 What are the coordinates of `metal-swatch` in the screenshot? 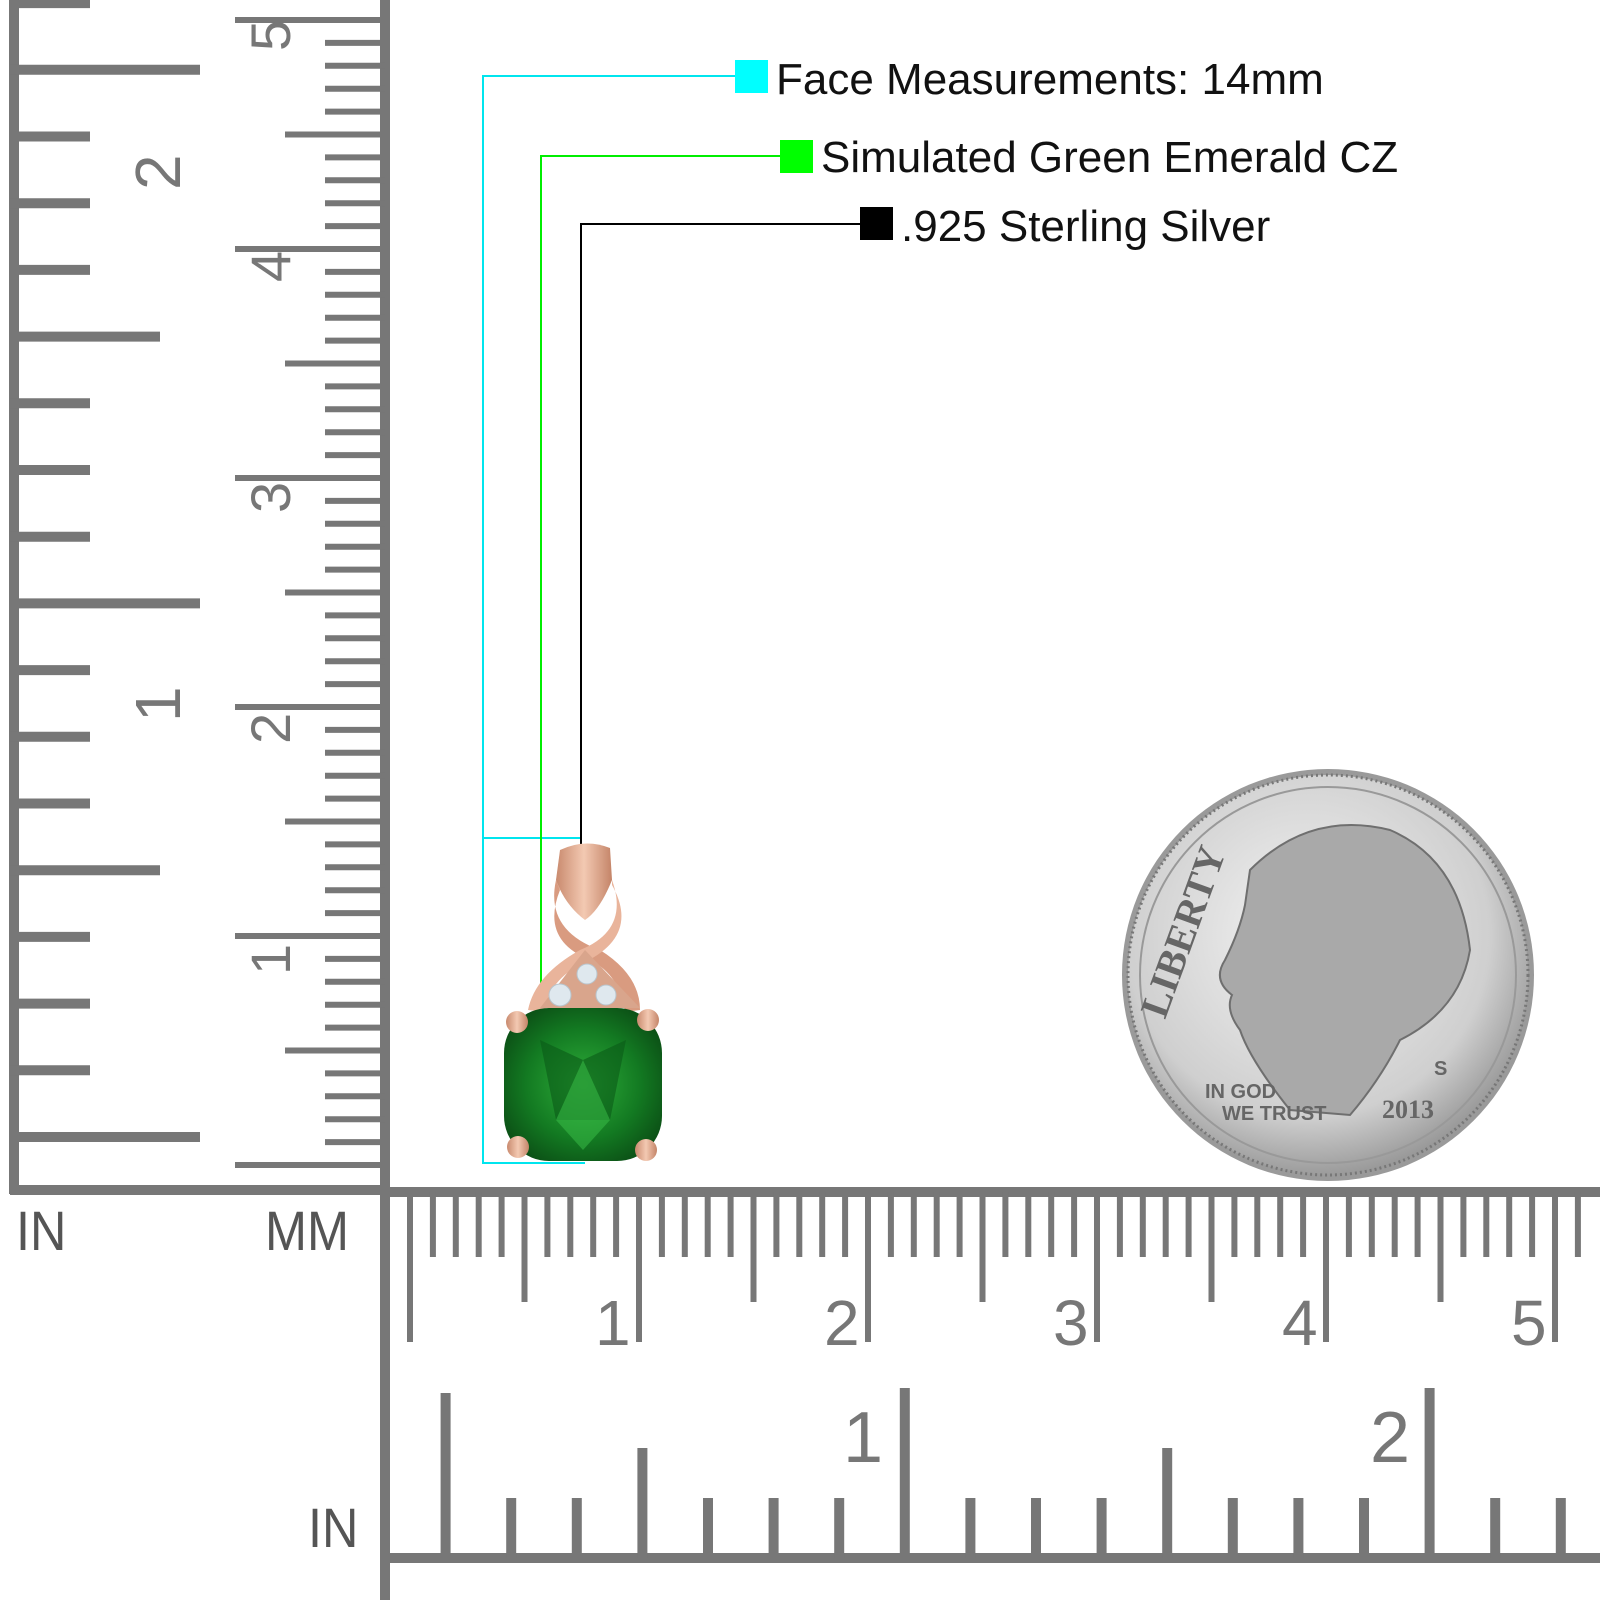 It's located at (876, 223).